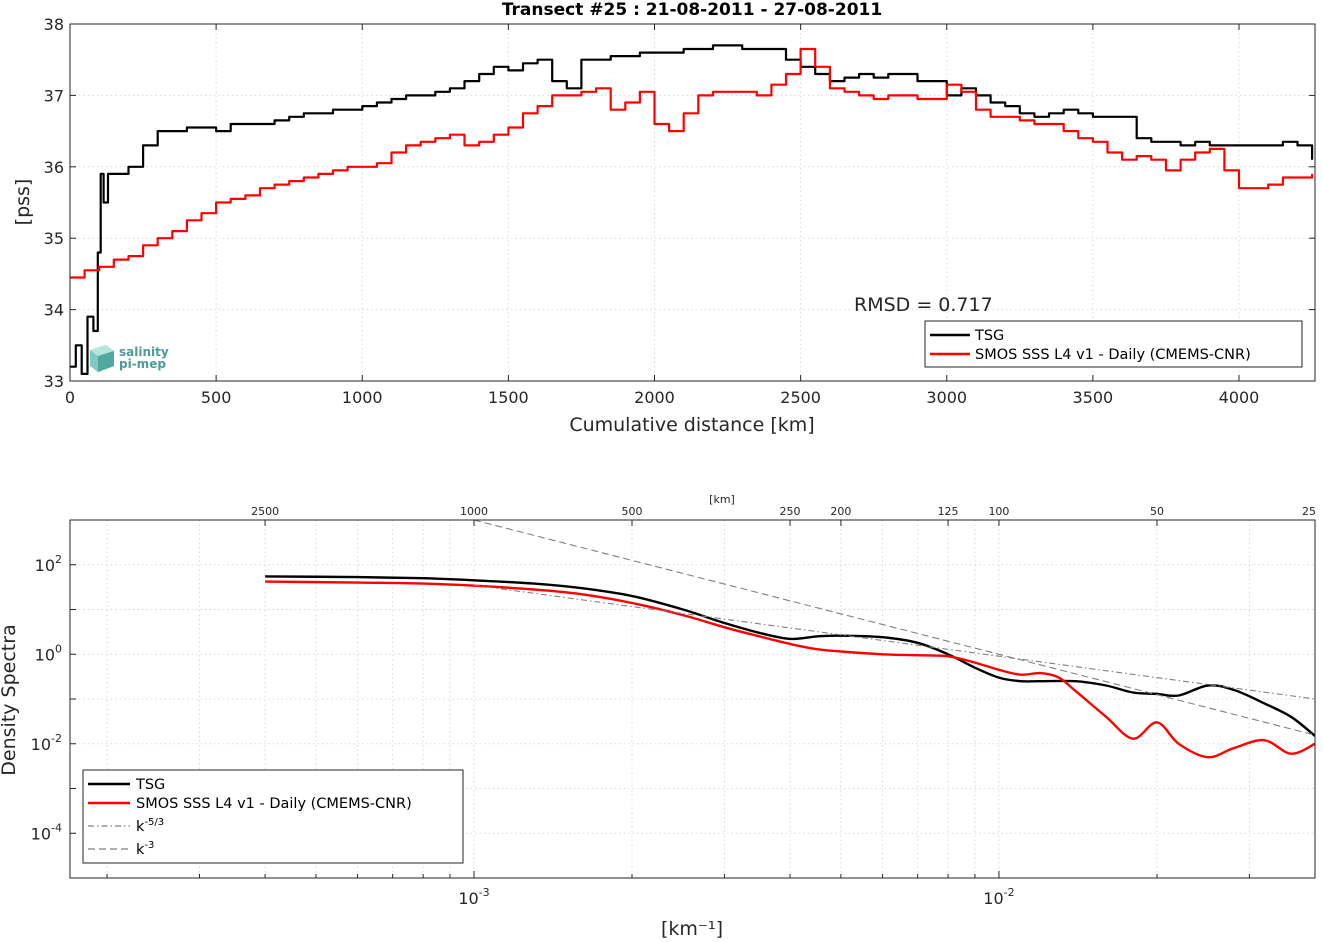 Image resolution: width=1323 pixels, height=942 pixels. What do you see at coordinates (54, 238) in the screenshot?
I see `top-y-tick-label: 35` at bounding box center [54, 238].